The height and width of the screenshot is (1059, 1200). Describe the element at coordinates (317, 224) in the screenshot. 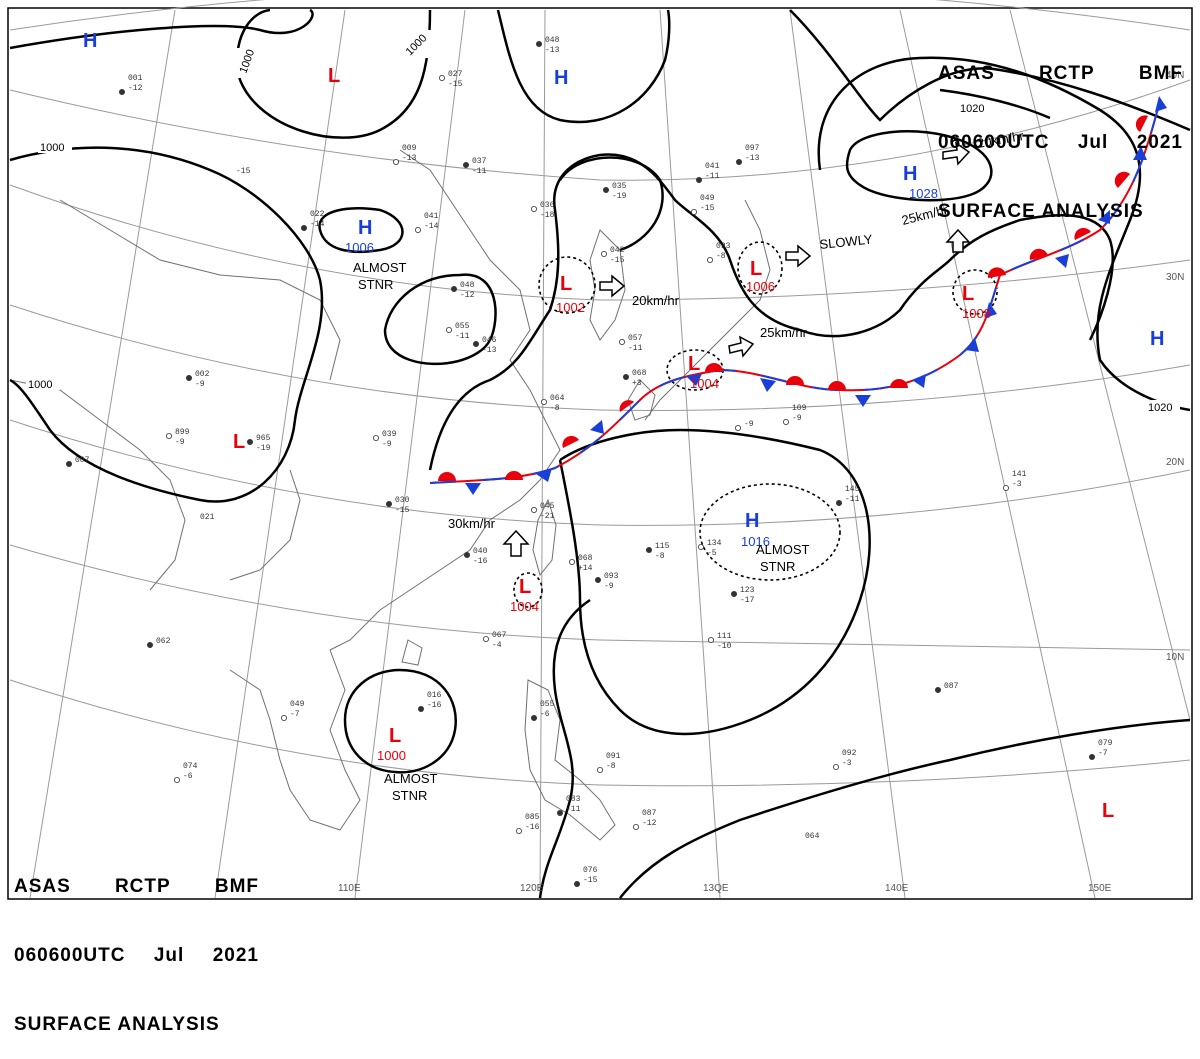

I see `station-value: -14` at that location.